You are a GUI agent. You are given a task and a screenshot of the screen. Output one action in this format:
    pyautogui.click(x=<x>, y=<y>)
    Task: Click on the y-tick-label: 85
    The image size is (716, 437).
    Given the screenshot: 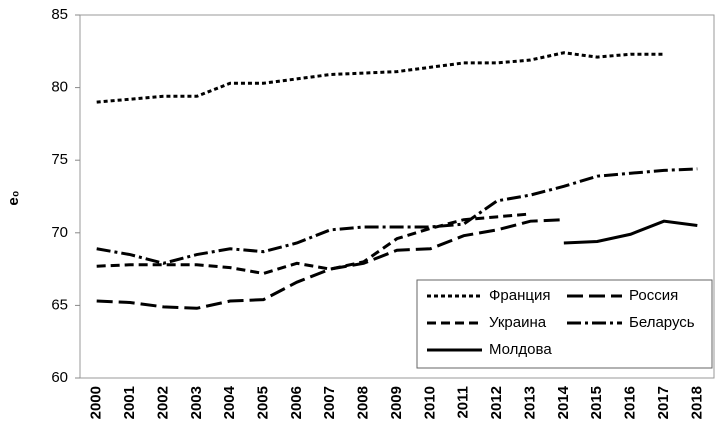 What is the action you would take?
    pyautogui.click(x=59, y=14)
    